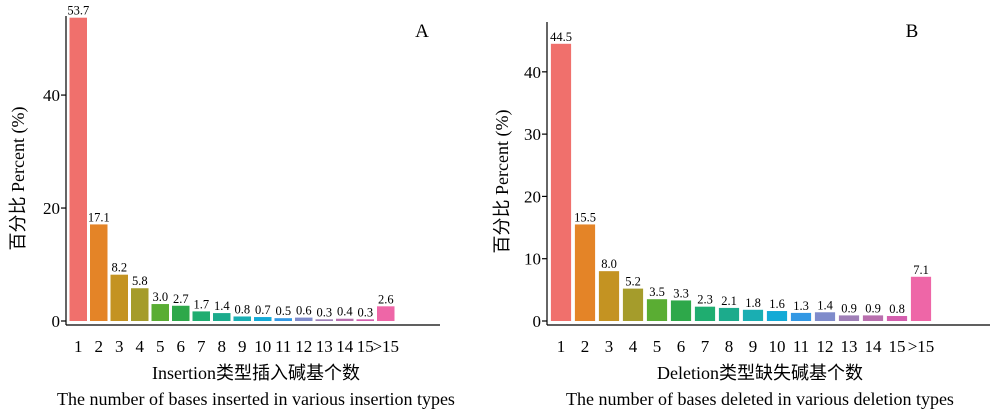 The width and height of the screenshot is (998, 415). Describe the element at coordinates (119, 268) in the screenshot. I see `data-label: 8.2` at that location.